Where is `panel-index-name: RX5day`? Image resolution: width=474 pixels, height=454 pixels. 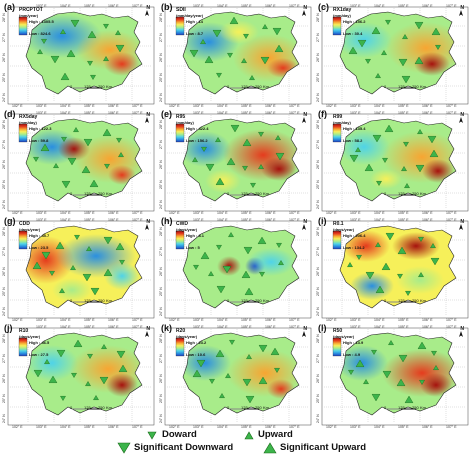 panel-index-name: RX5day is located at coordinates (28, 117).